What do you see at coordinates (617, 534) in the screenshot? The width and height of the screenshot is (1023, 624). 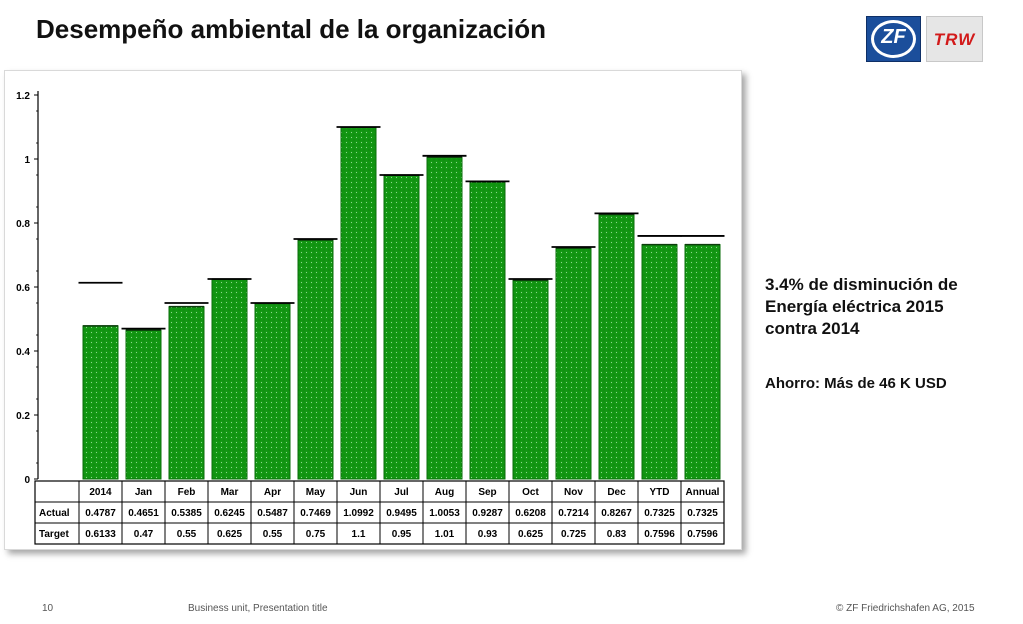 I see `table-cell-target-dec: 0.83` at bounding box center [617, 534].